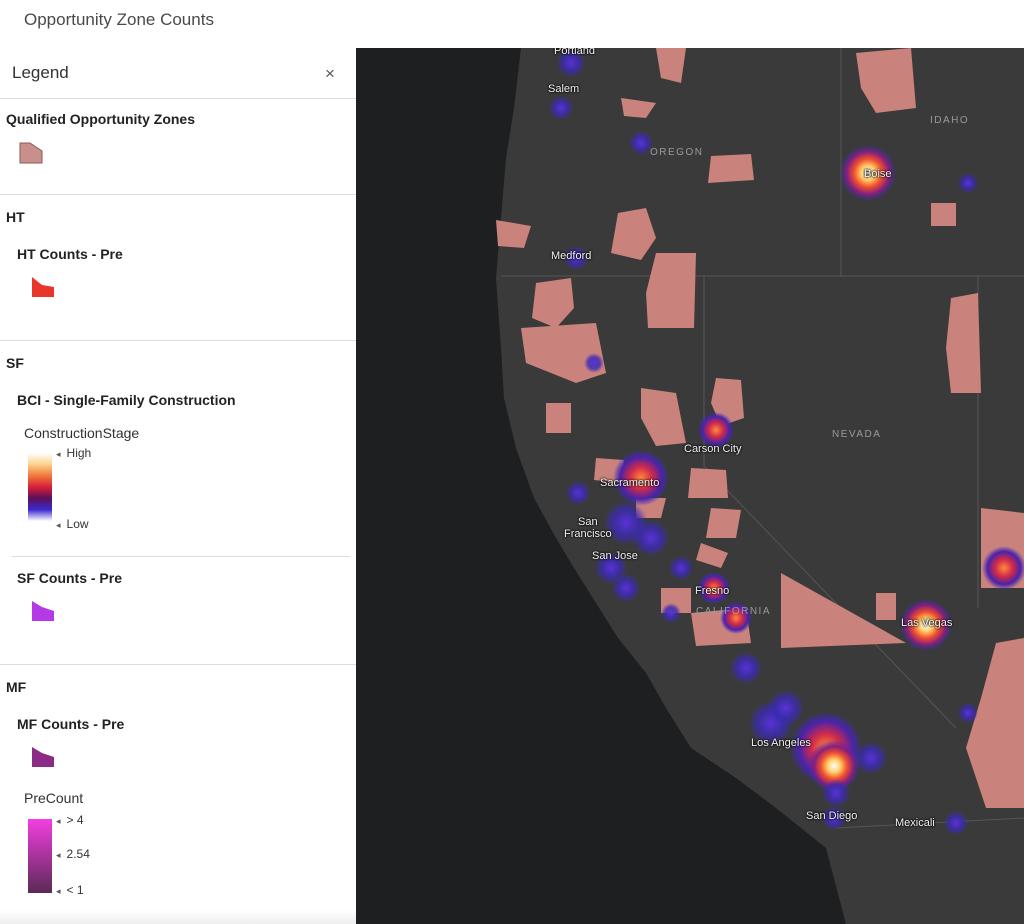  What do you see at coordinates (915, 823) in the screenshot?
I see `city-label-mexicali: Mexicali` at bounding box center [915, 823].